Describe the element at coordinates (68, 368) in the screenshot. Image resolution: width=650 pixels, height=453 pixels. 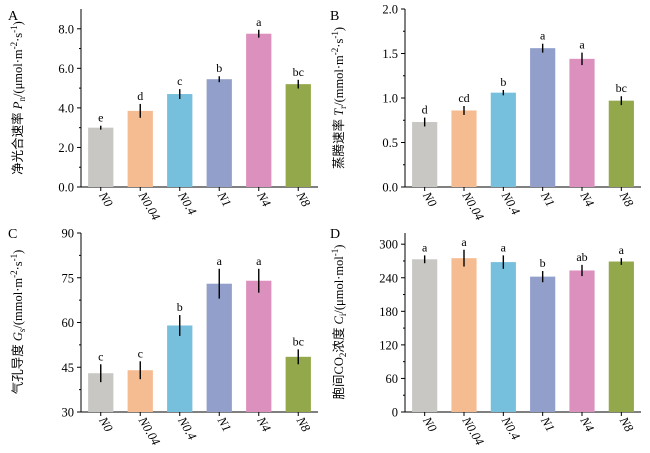
I see `y-tick-label: 45` at that location.